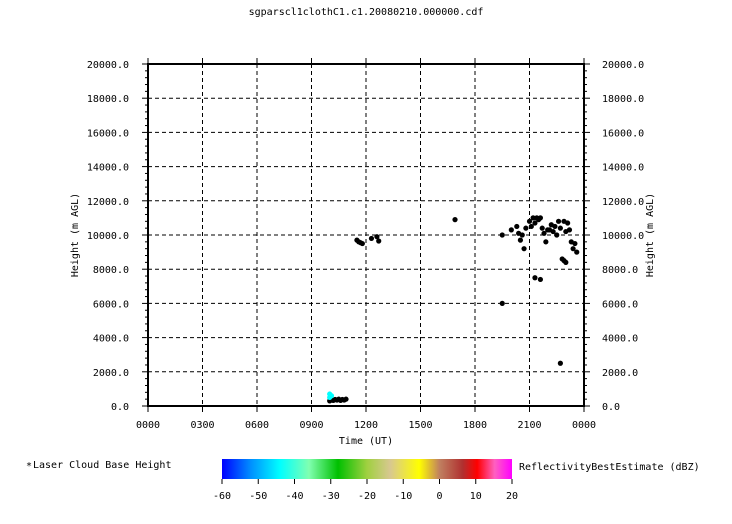 The height and width of the screenshot is (524, 732). Describe the element at coordinates (623, 133) in the screenshot. I see `y-tick-label-right: 16000.0` at that location.